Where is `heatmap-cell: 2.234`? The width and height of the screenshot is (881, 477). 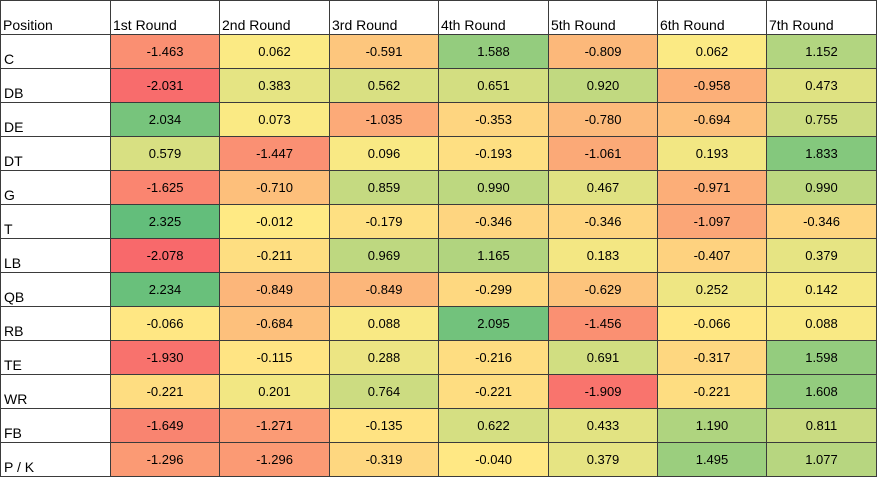
heatmap-cell: 2.234 is located at coordinates (165, 289).